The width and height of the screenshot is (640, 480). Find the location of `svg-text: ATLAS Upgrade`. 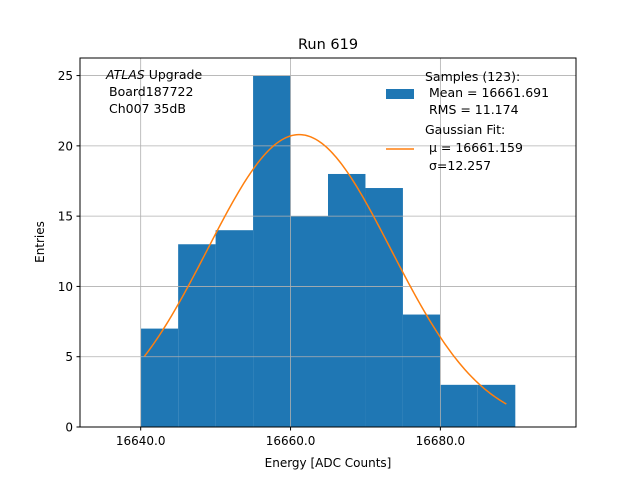

svg-text: ATLAS Upgrade is located at coordinates (153, 74).